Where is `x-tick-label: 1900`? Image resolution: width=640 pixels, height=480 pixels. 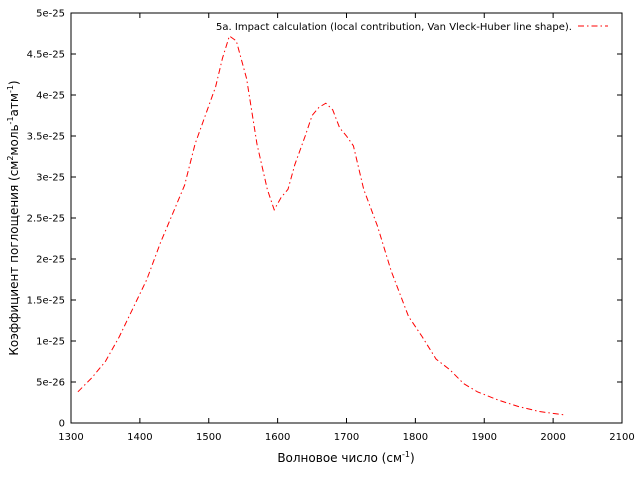 x-tick-label: 1900 is located at coordinates (484, 437).